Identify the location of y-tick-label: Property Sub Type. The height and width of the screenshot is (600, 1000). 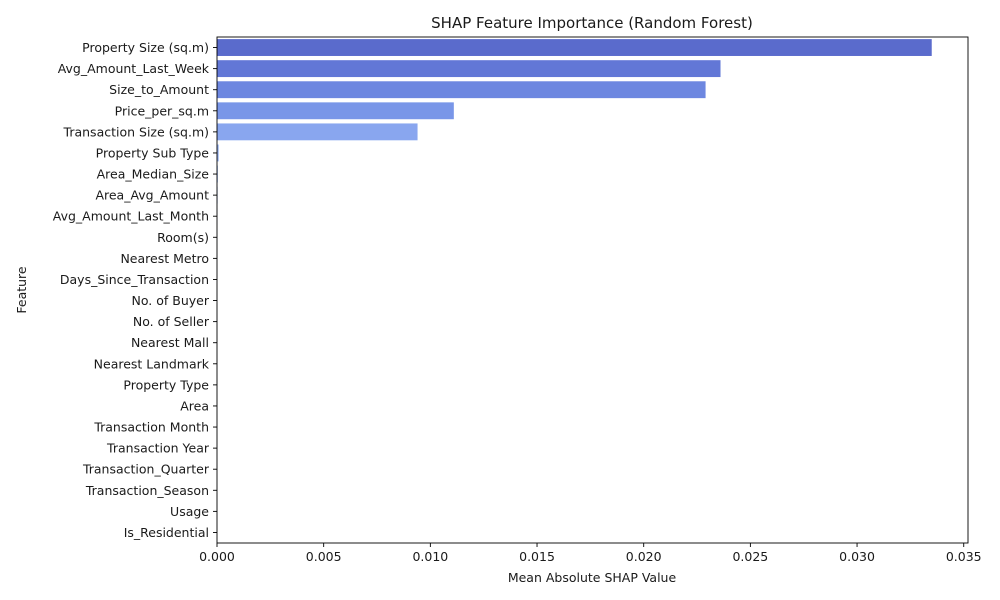
(153, 152).